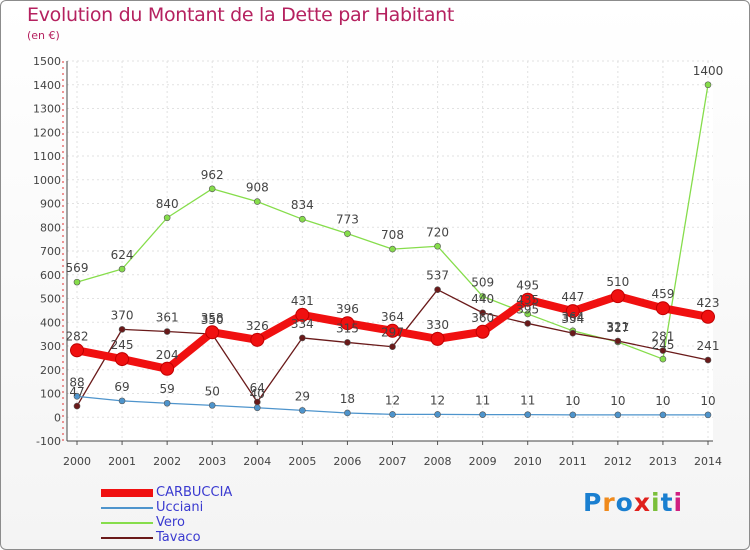 The image size is (750, 550). I want to click on data-label-carbuccia: 326, so click(257, 326).